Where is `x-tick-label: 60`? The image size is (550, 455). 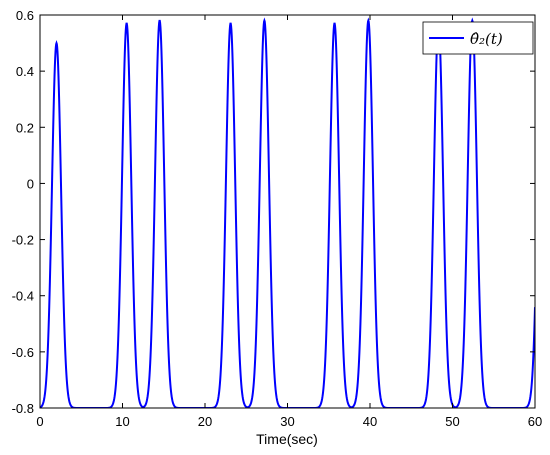 x-tick-label: 60 is located at coordinates (535, 421).